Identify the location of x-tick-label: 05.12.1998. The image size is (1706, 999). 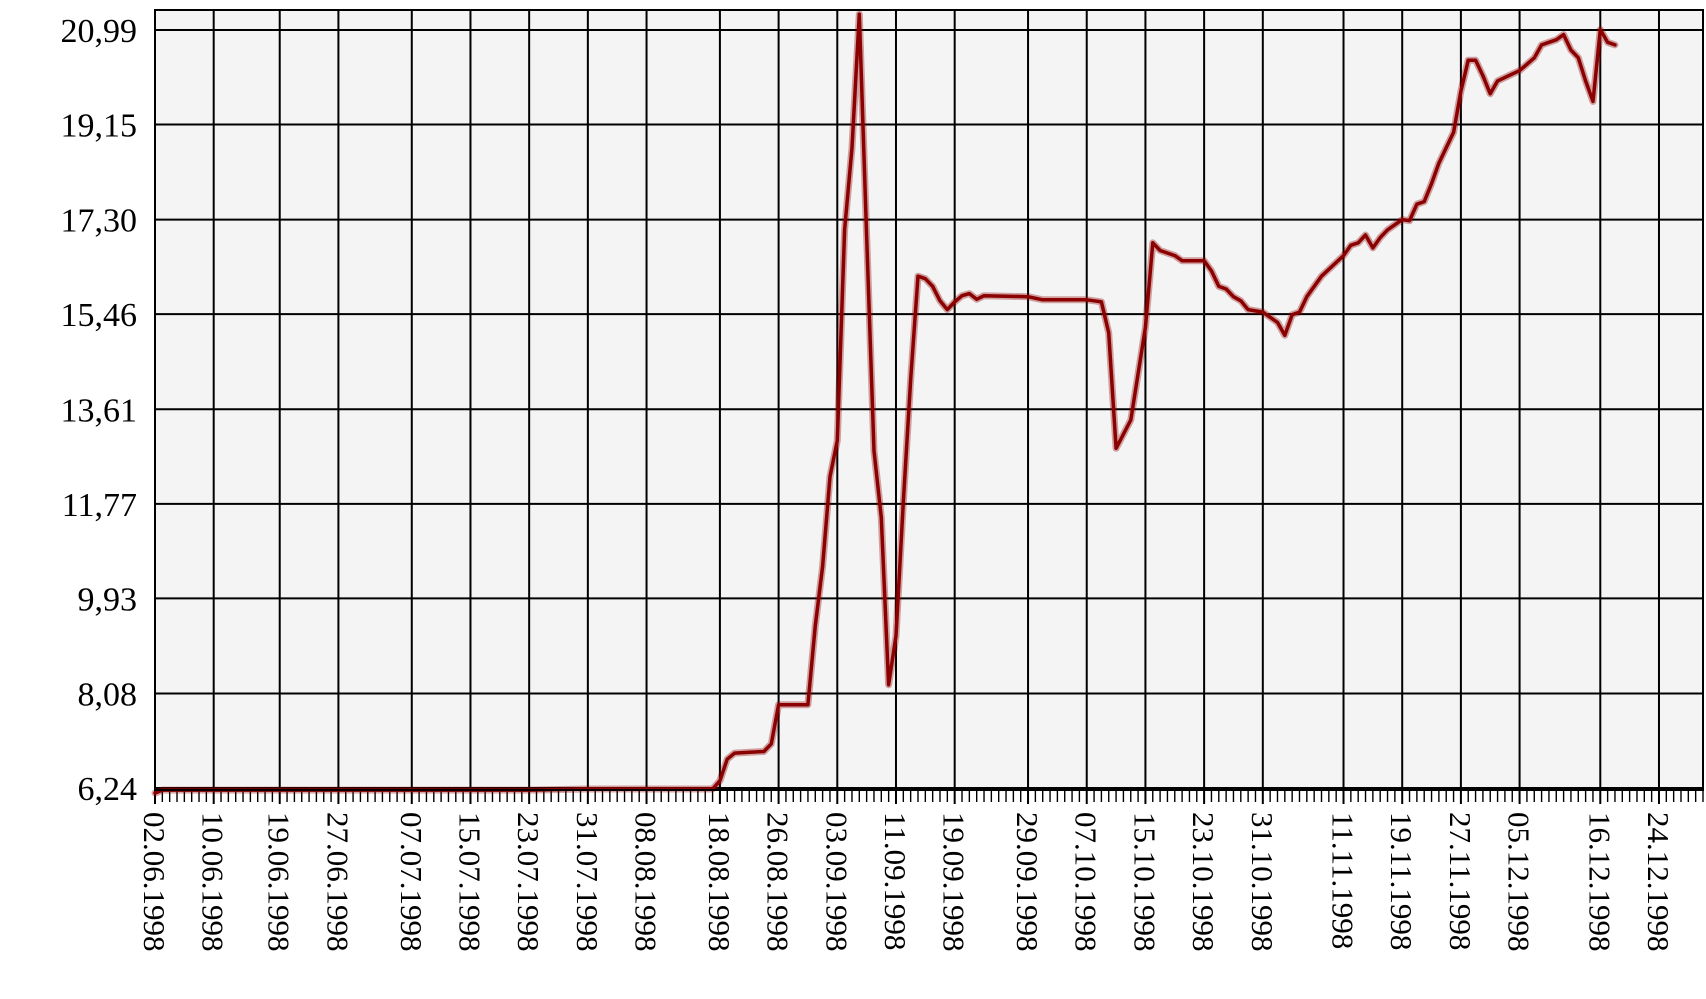
(1519, 882).